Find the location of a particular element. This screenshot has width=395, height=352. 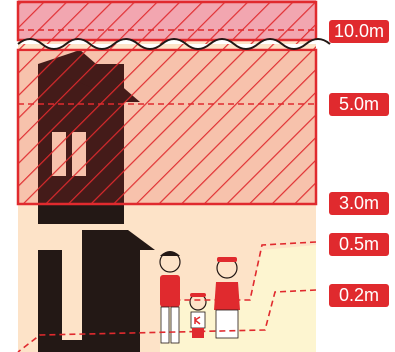

family-illustration is located at coordinates (199, 297).